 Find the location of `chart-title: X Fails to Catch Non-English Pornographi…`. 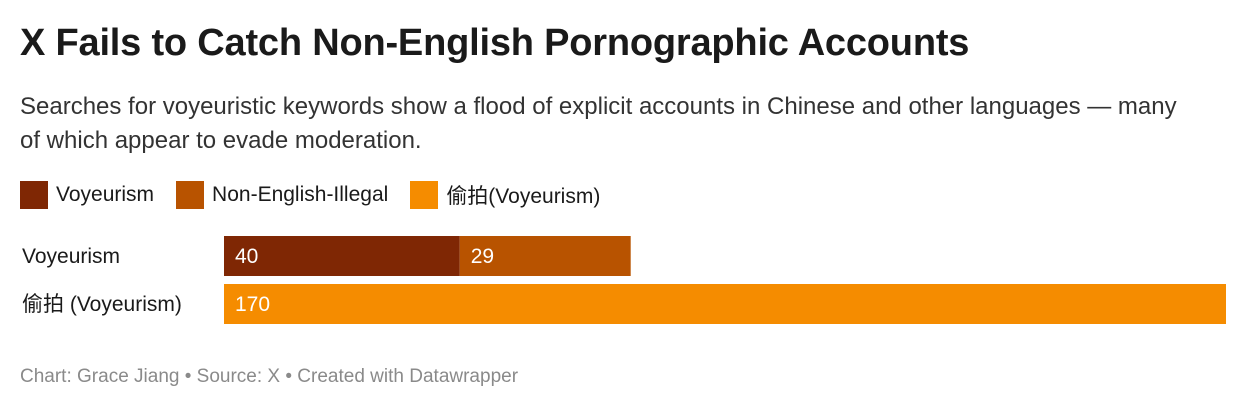

chart-title: X Fails to Catch Non-English Pornographi… is located at coordinates (495, 43).